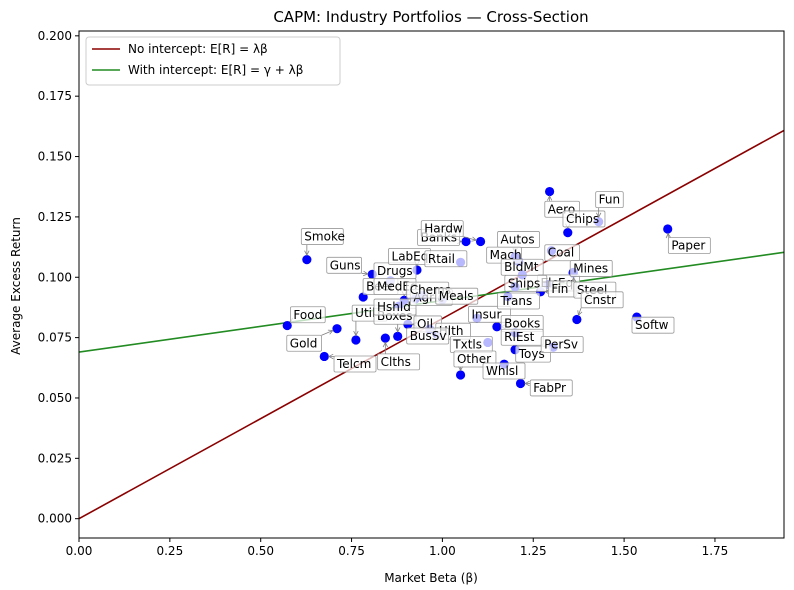 Image resolution: width=794 pixels, height=590 pixels. Describe the element at coordinates (351, 551) in the screenshot. I see `x-tick-label: 0.75` at that location.